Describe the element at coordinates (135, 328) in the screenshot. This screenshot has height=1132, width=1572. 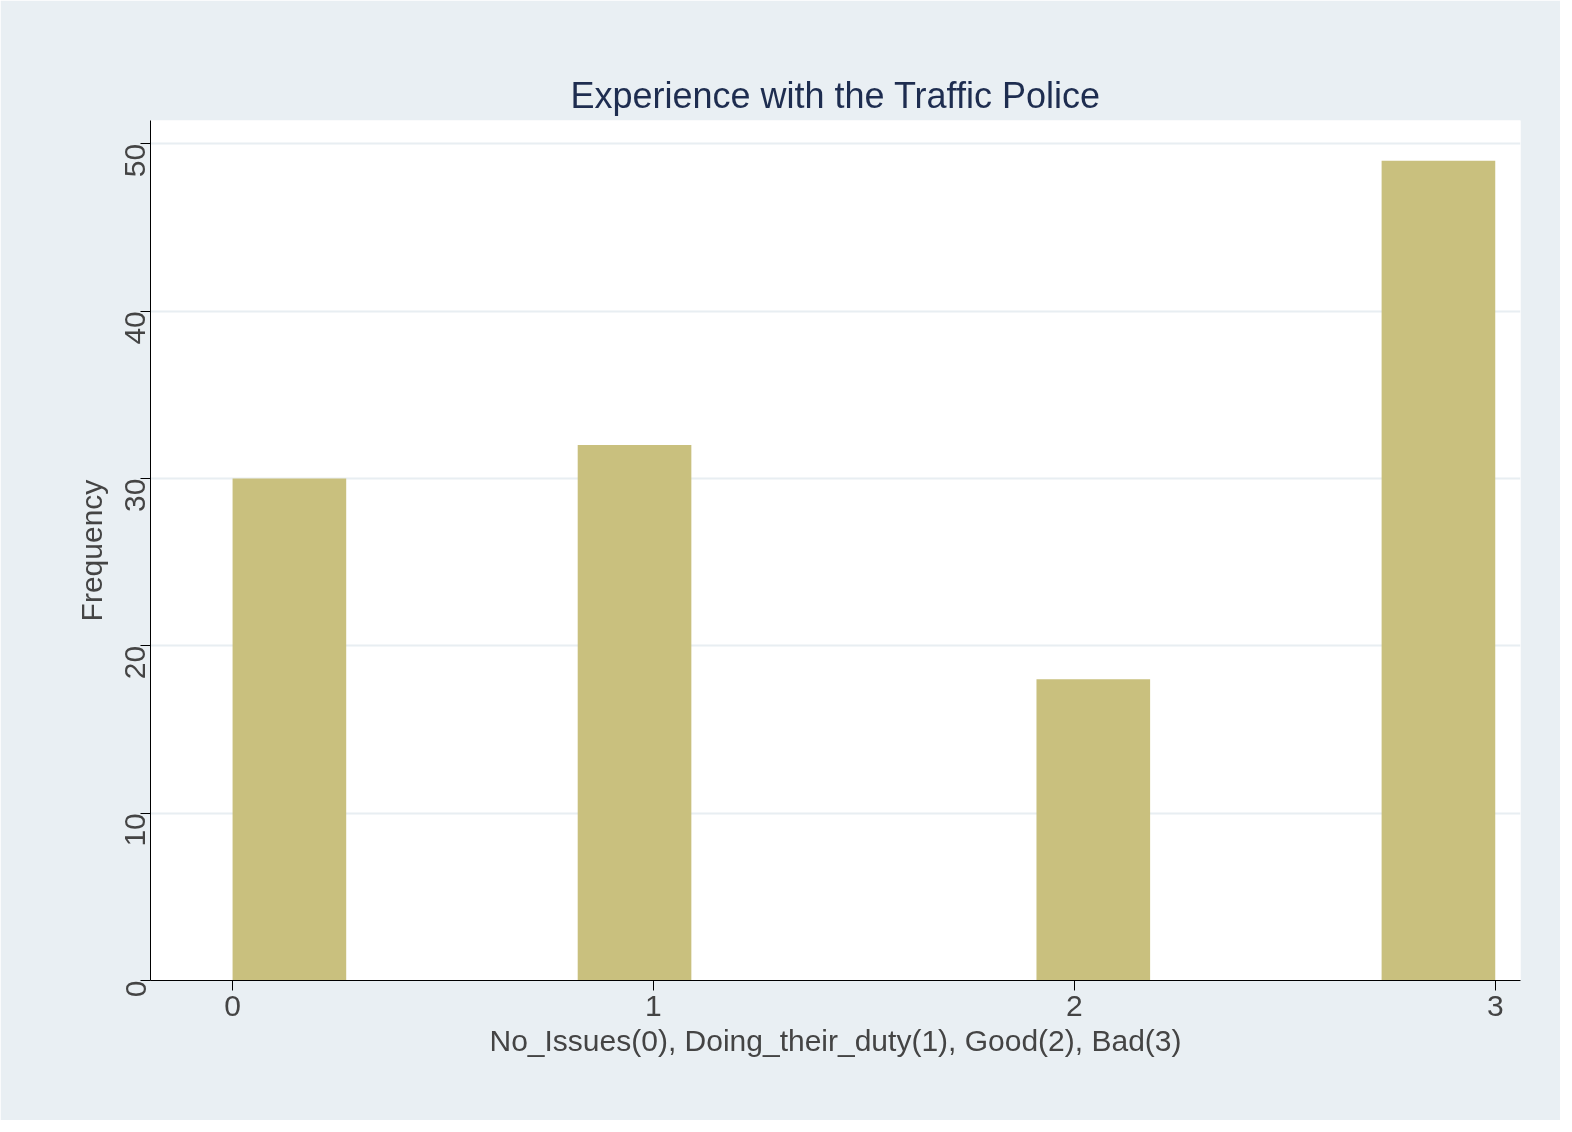
I see `y-tick-label: 40` at that location.